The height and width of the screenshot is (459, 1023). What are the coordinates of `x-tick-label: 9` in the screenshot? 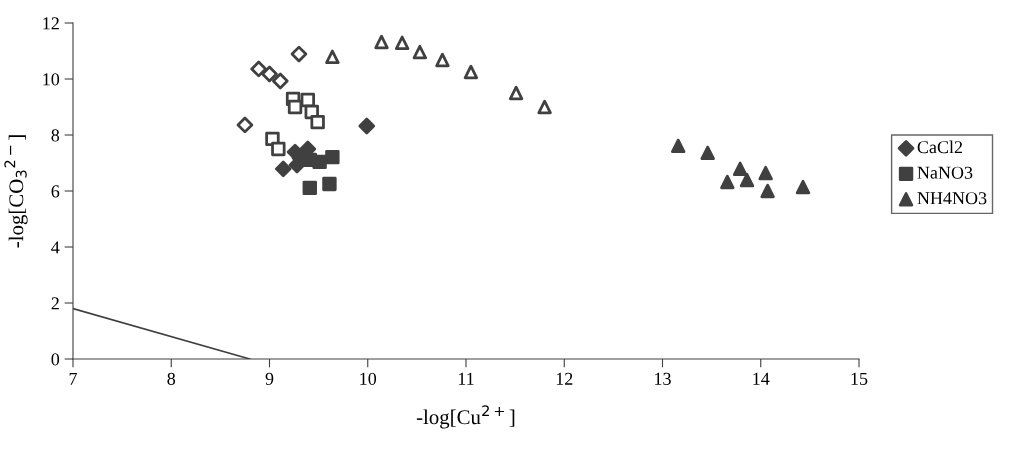 It's located at (269, 378).